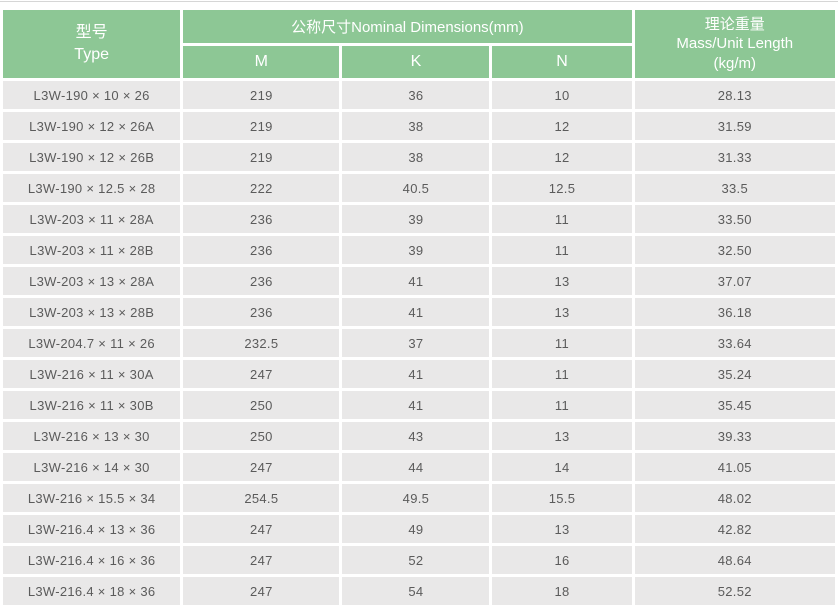 This screenshot has width=838, height=611. What do you see at coordinates (734, 343) in the screenshot?
I see `mass-cell: 33.64` at bounding box center [734, 343].